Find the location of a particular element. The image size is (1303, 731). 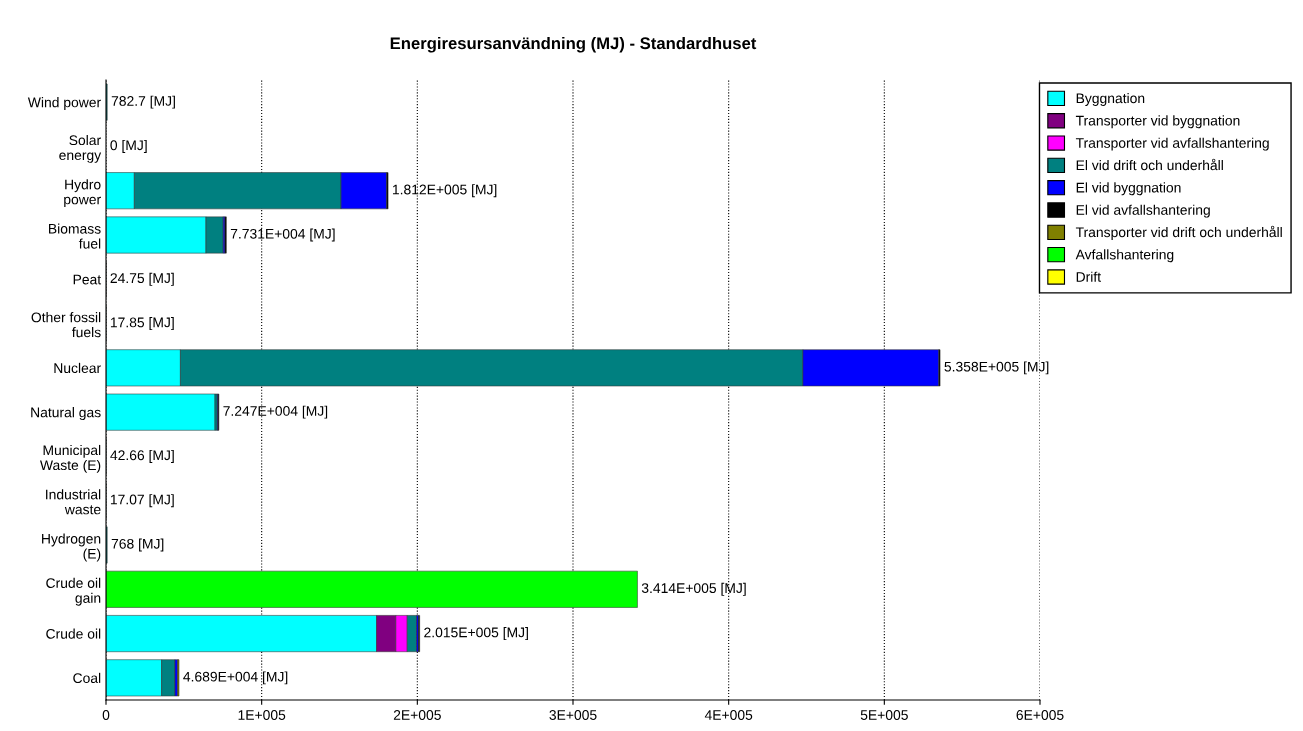

total-label: 7.247E+004 [MJ] is located at coordinates (275, 412).